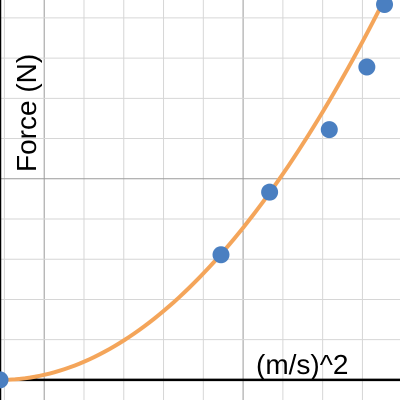  Describe the element at coordinates (26, 113) in the screenshot. I see `y-axis-label: Force (N)` at that location.